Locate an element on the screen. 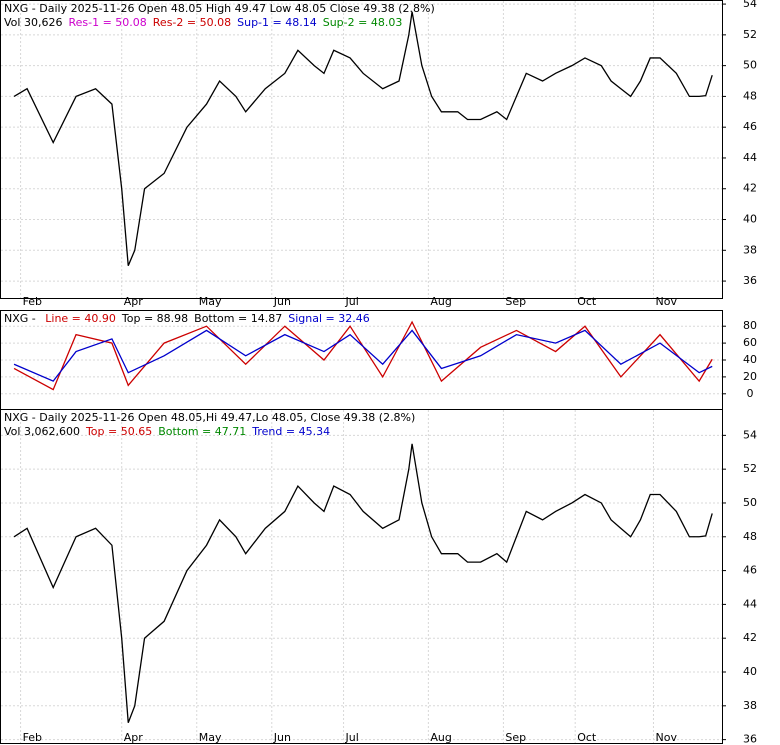 The width and height of the screenshot is (780, 745). y-tick-label: 80 is located at coordinates (750, 325).